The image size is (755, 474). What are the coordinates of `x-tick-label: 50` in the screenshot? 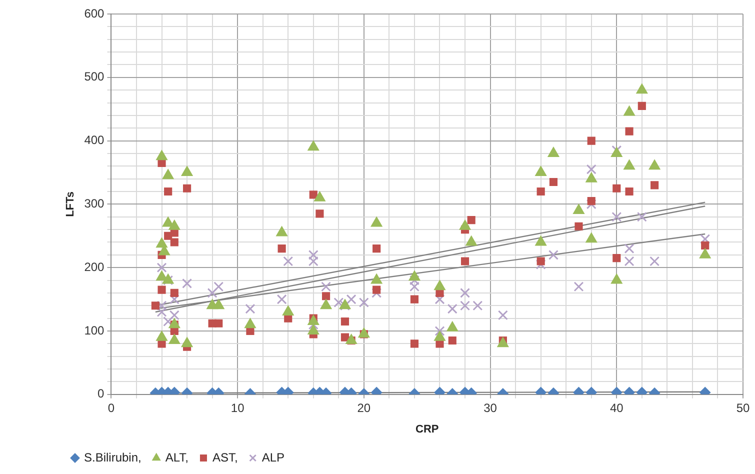 It's located at (743, 407).